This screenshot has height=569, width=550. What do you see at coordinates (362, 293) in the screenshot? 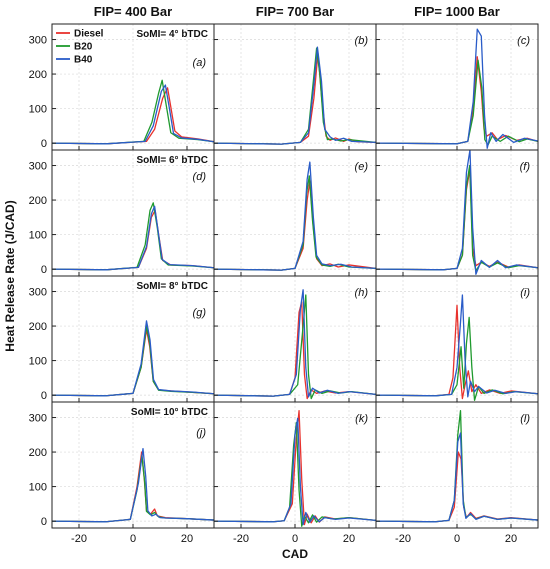
I see `panel-label: (h)` at bounding box center [362, 293].